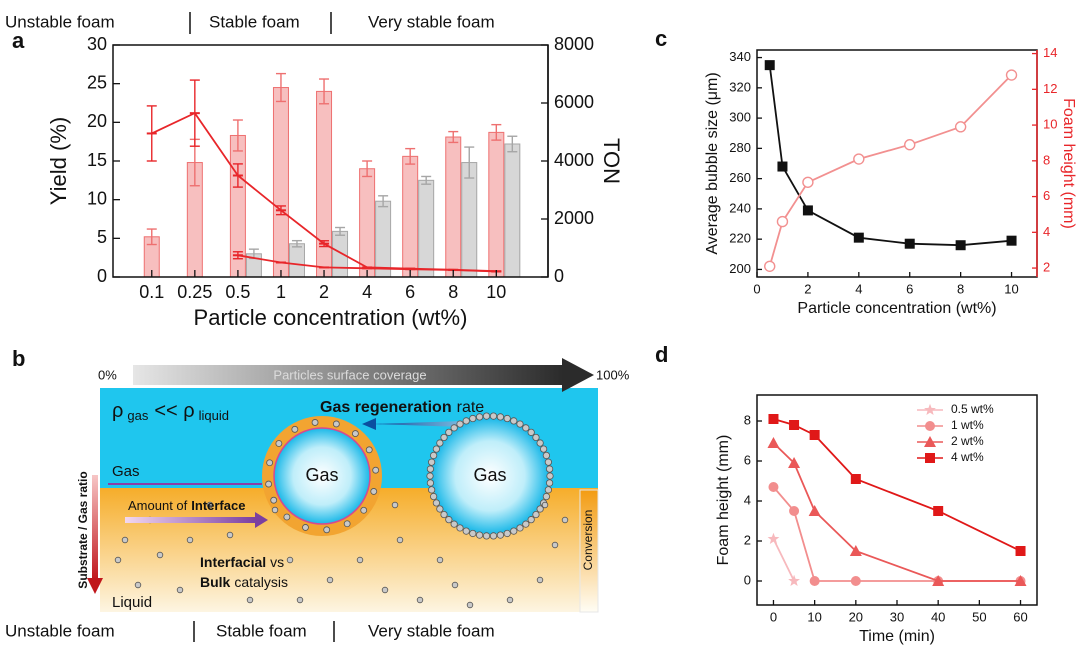  What do you see at coordinates (740, 56) in the screenshot?
I see `y-tick-label: 340` at bounding box center [740, 56].